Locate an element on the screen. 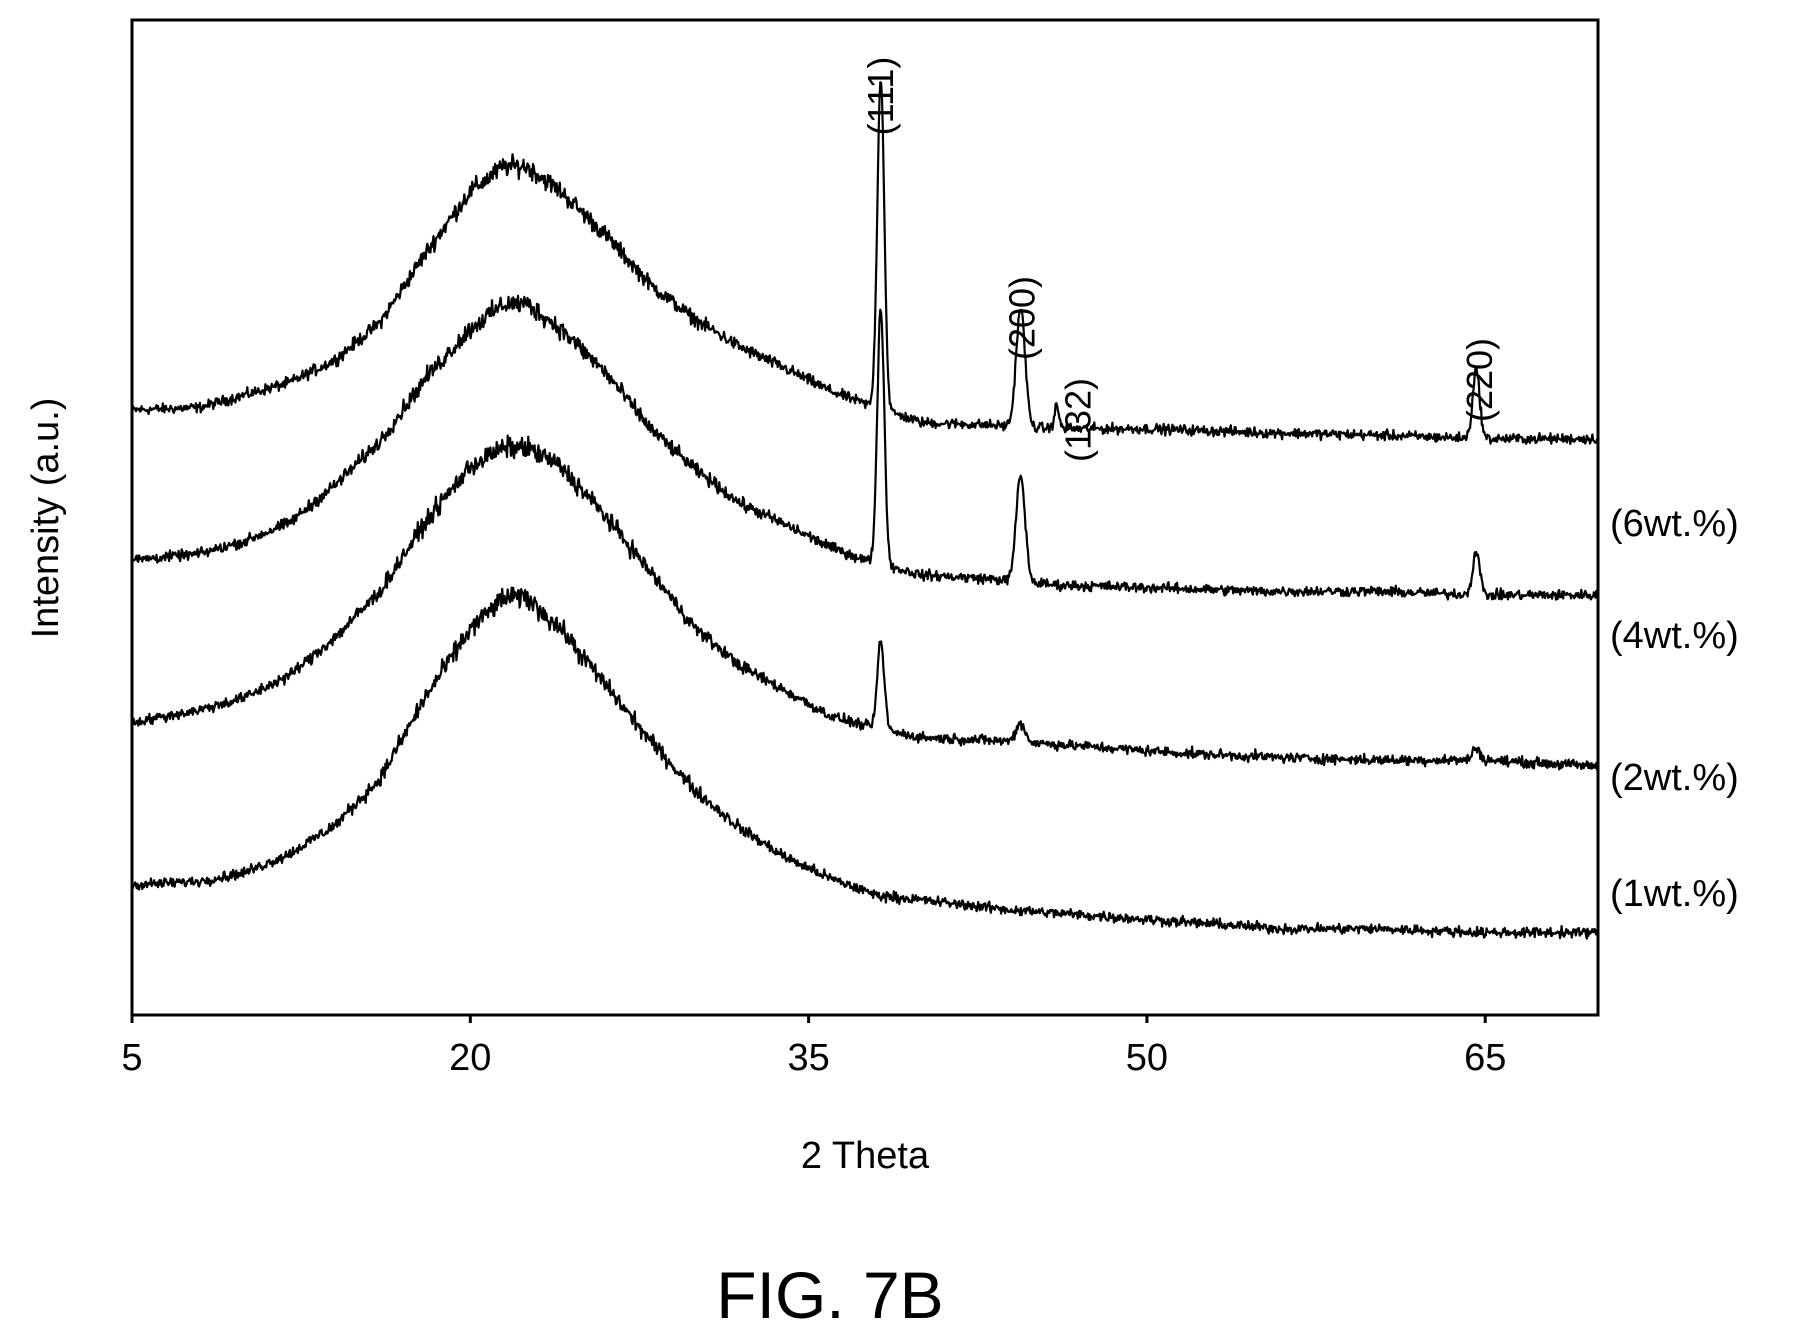 This screenshot has height=1333, width=1794. x-axis: 5 20 35 50 65 is located at coordinates (813, 1047).